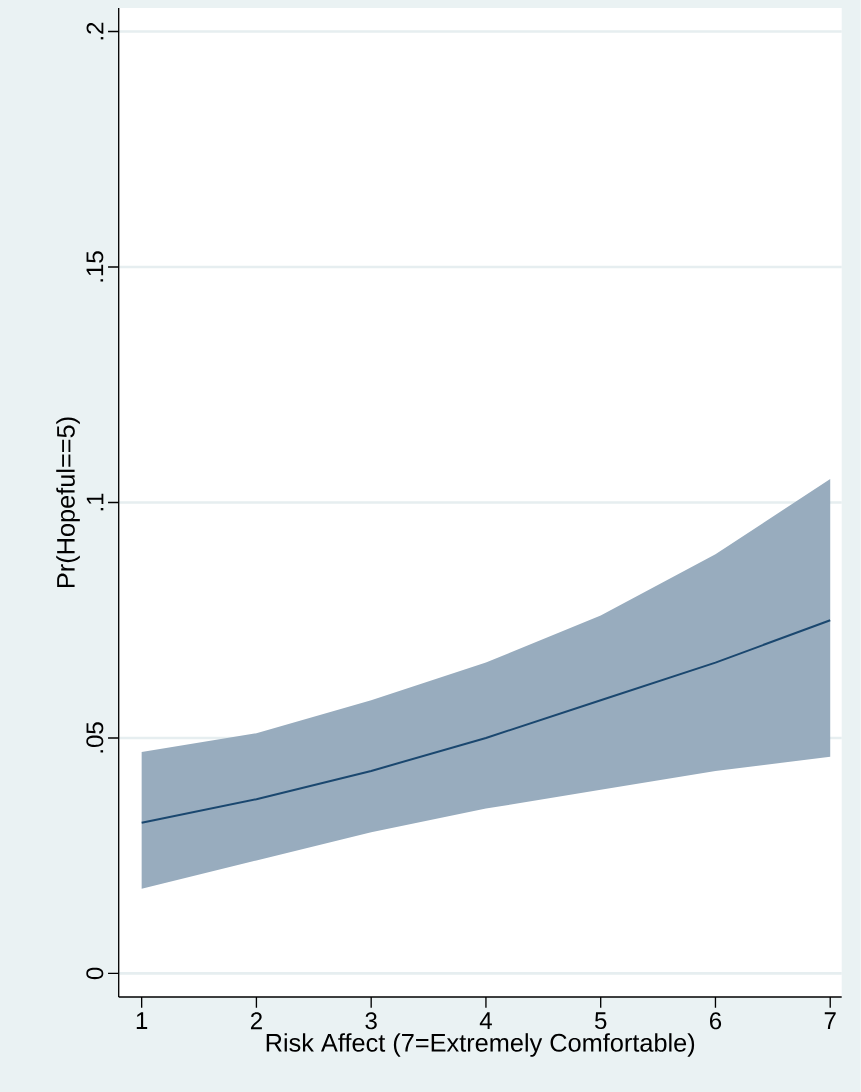  What do you see at coordinates (371, 1021) in the screenshot?
I see `x-tick-label: 3` at bounding box center [371, 1021].